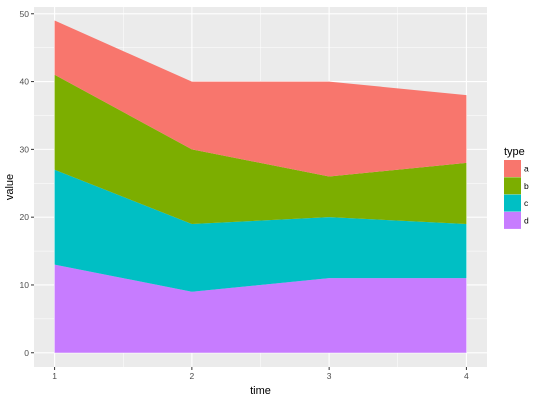  Describe the element at coordinates (329, 376) in the screenshot. I see `x-tick-label: 3` at that location.